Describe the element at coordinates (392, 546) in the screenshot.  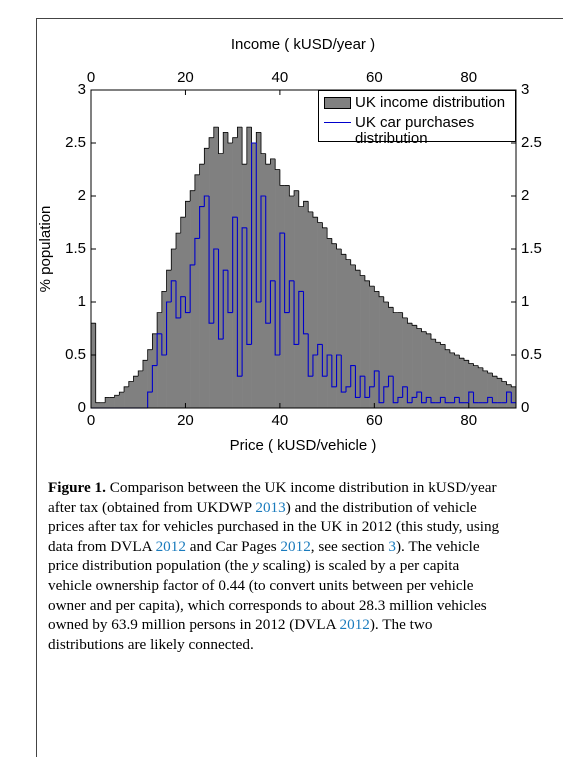
I see `citation-link: 3` at that location.